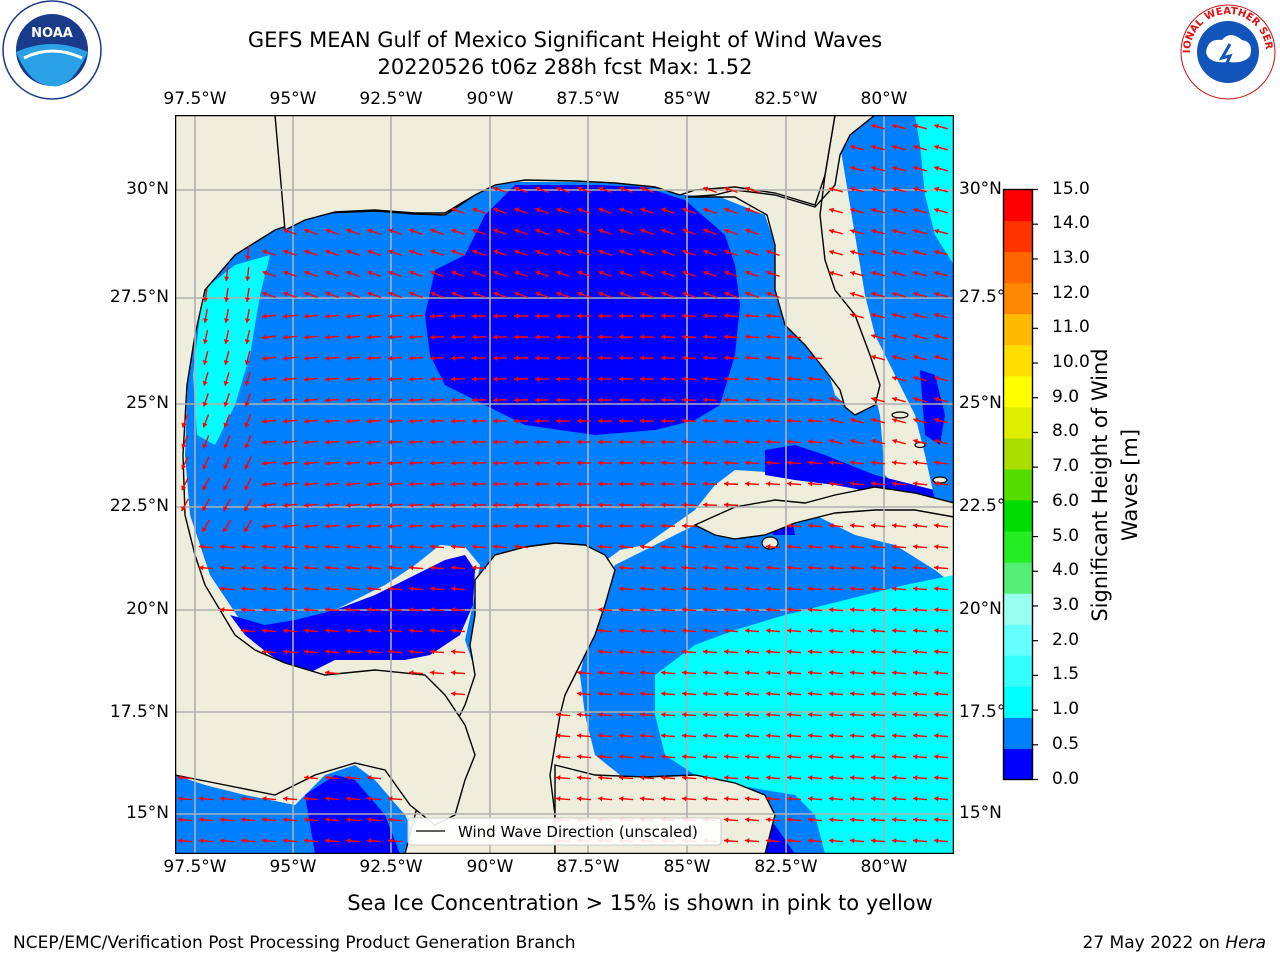  What do you see at coordinates (147, 403) in the screenshot?
I see `lat-label-left: 25°N` at bounding box center [147, 403].